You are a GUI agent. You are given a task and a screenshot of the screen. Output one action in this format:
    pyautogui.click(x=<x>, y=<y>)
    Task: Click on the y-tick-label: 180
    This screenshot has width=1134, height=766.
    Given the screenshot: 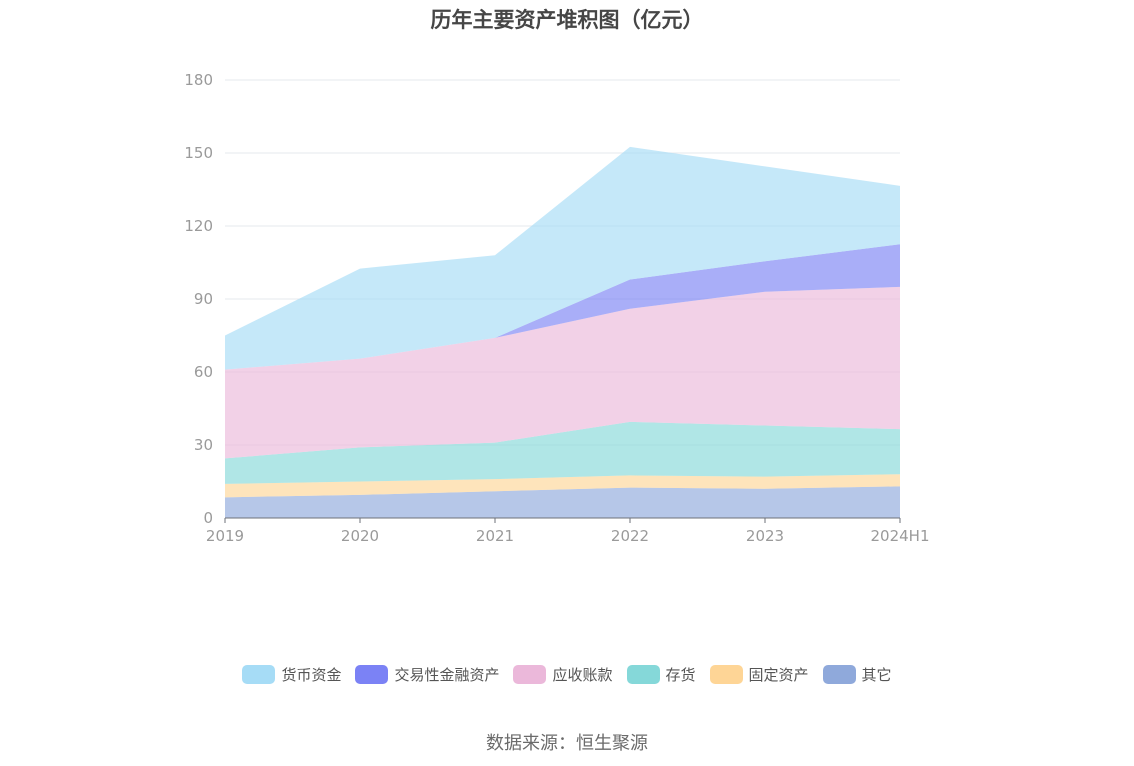 What is the action you would take?
    pyautogui.click(x=198, y=80)
    